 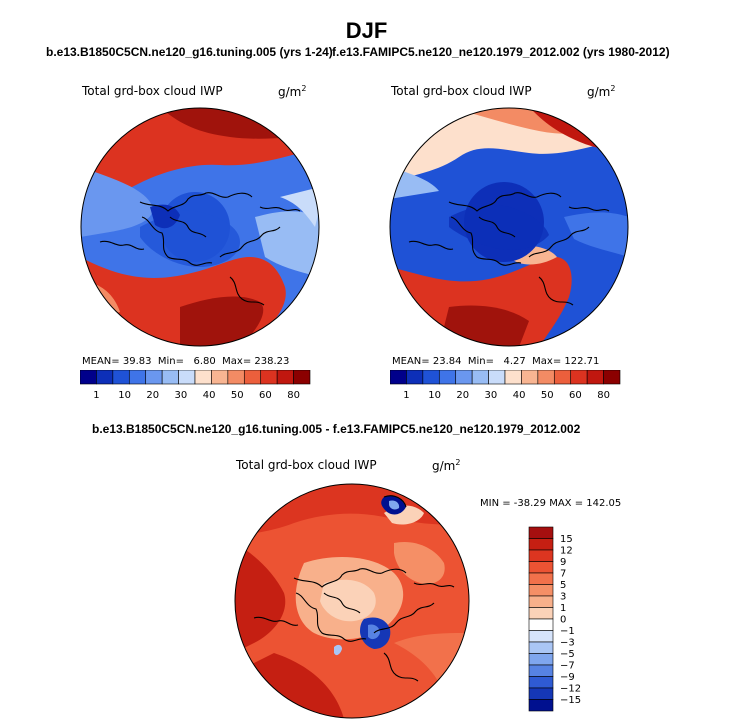 I want to click on panel1-map, so click(x=200, y=227).